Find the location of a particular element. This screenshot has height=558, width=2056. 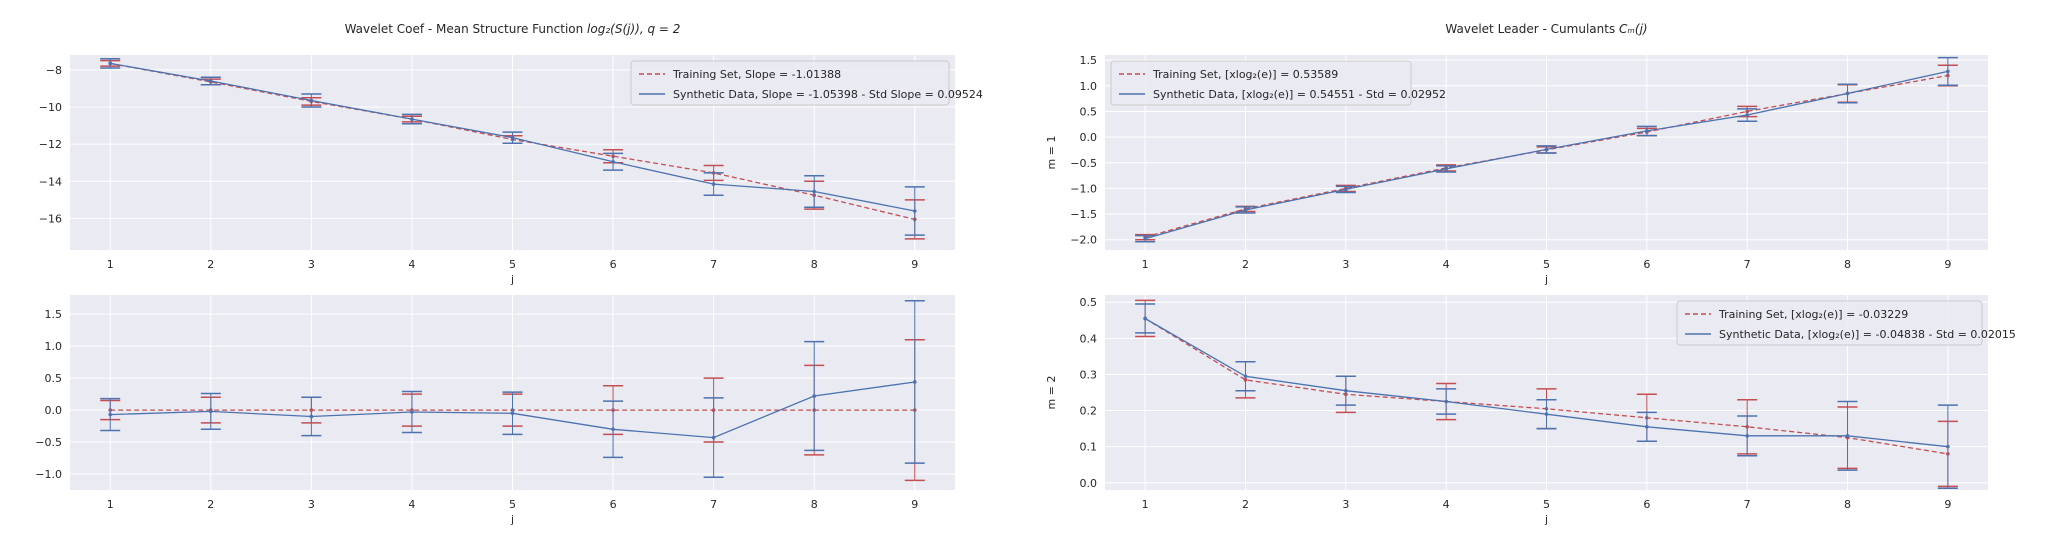

y-tick-label: −8 is located at coordinates (54, 70).